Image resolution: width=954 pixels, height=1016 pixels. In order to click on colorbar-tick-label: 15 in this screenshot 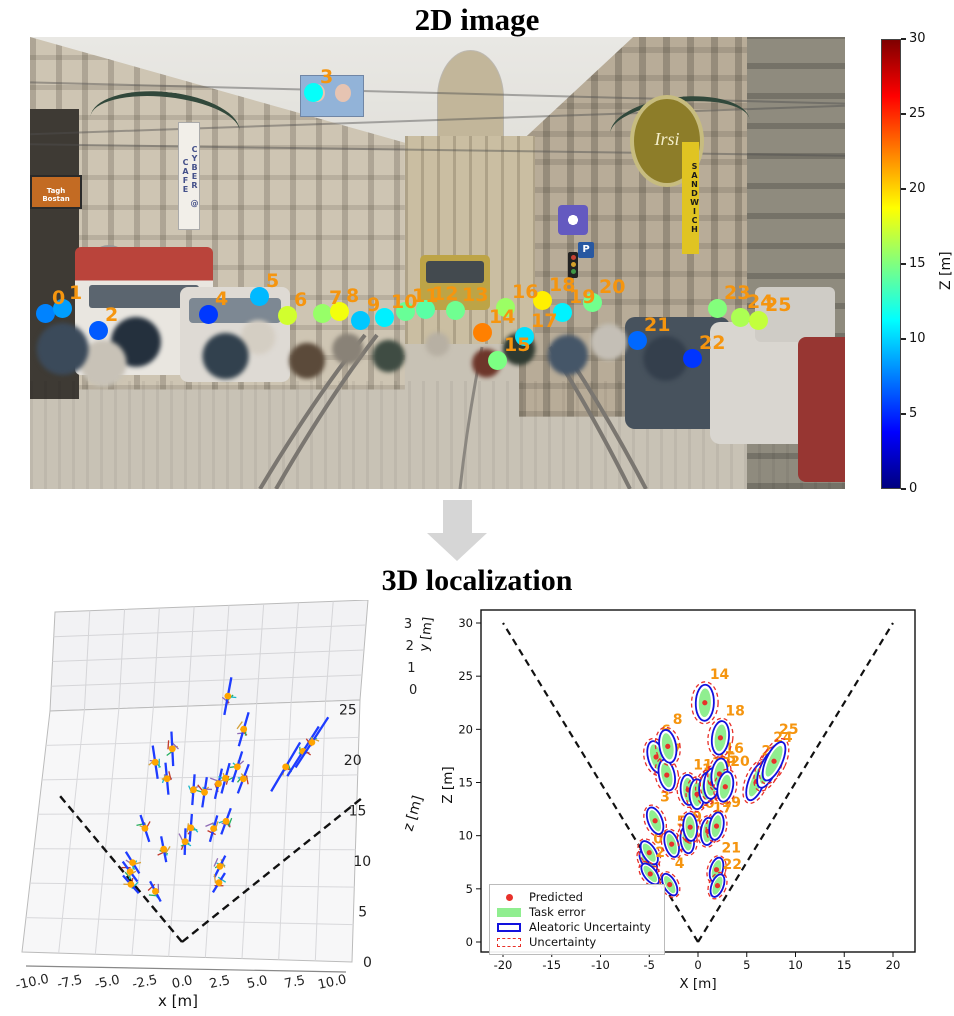, I will do `click(917, 263)`.